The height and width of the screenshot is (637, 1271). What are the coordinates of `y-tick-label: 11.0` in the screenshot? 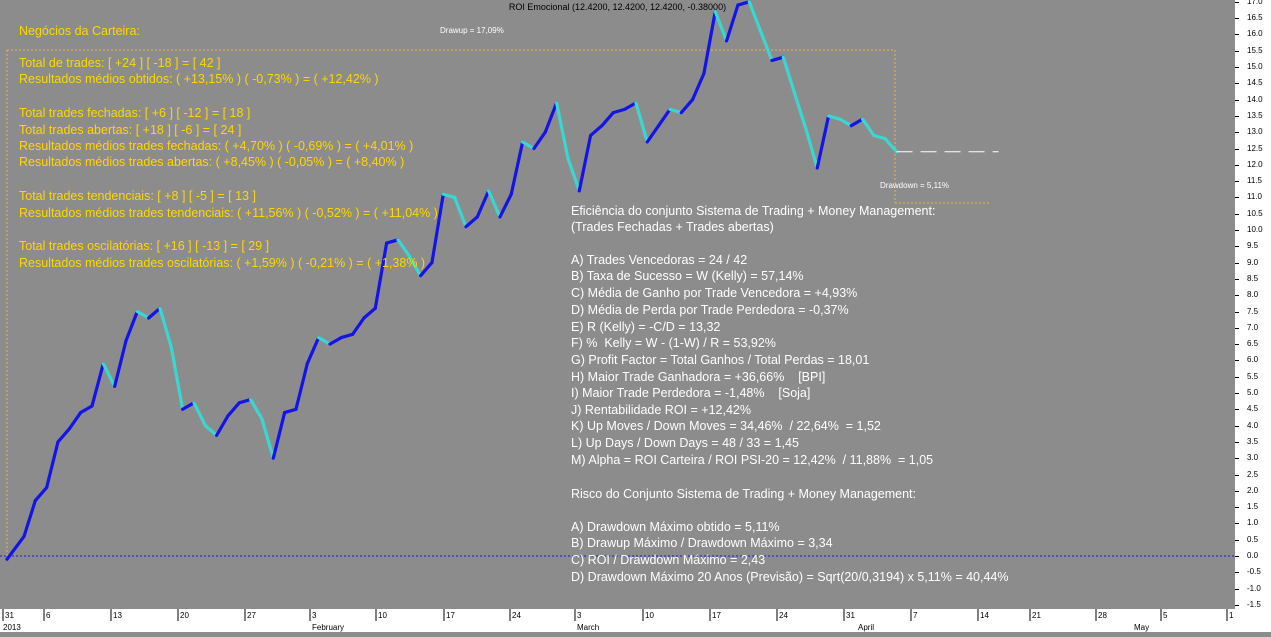 It's located at (1254, 197).